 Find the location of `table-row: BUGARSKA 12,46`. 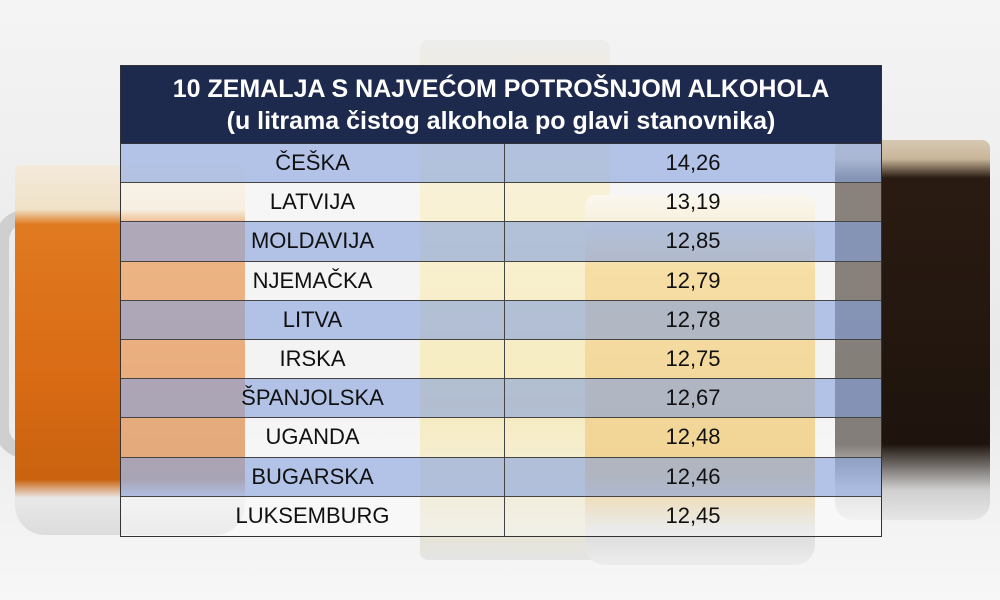

table-row: BUGARSKA 12,46 is located at coordinates (501, 477).